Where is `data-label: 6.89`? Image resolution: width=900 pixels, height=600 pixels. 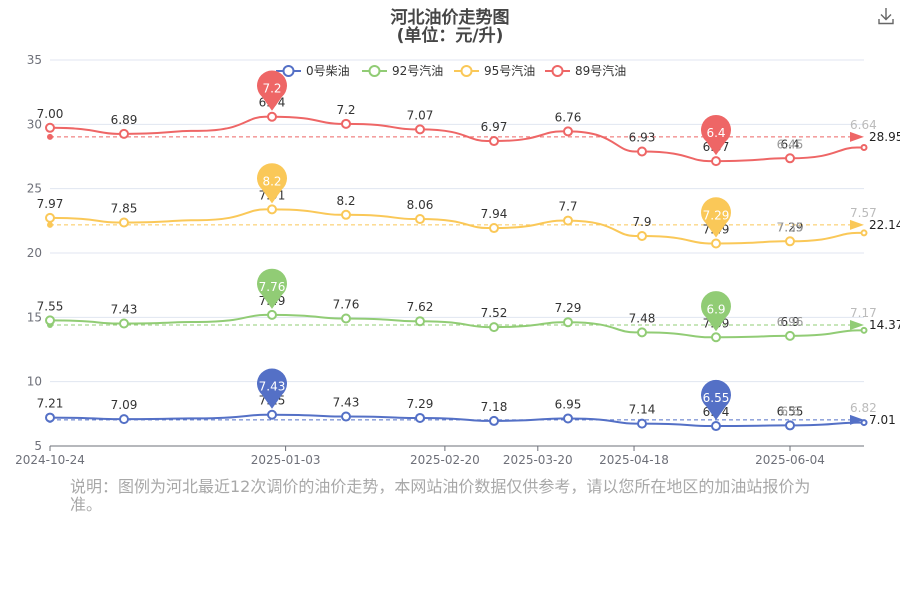
data-label: 6.89 is located at coordinates (124, 120).